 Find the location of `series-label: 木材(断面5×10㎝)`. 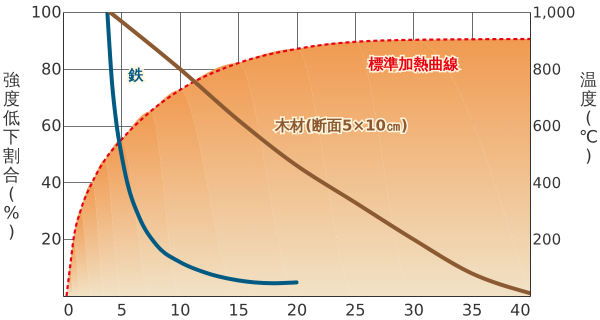

series-label: 木材(断面5×10㎝) is located at coordinates (341, 125).